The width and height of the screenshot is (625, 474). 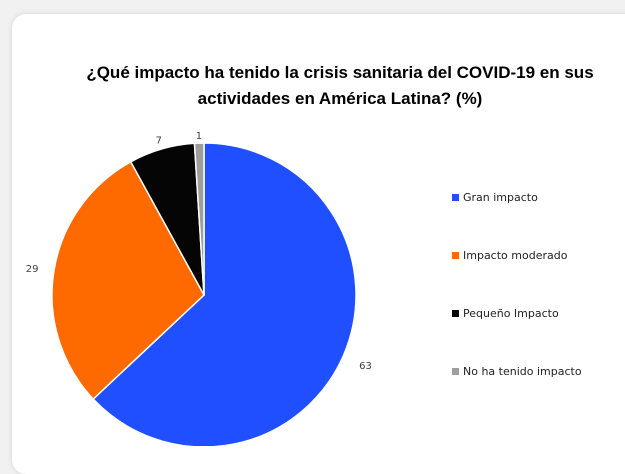 I want to click on legend-label-0: Gran impacto, so click(x=500, y=197).